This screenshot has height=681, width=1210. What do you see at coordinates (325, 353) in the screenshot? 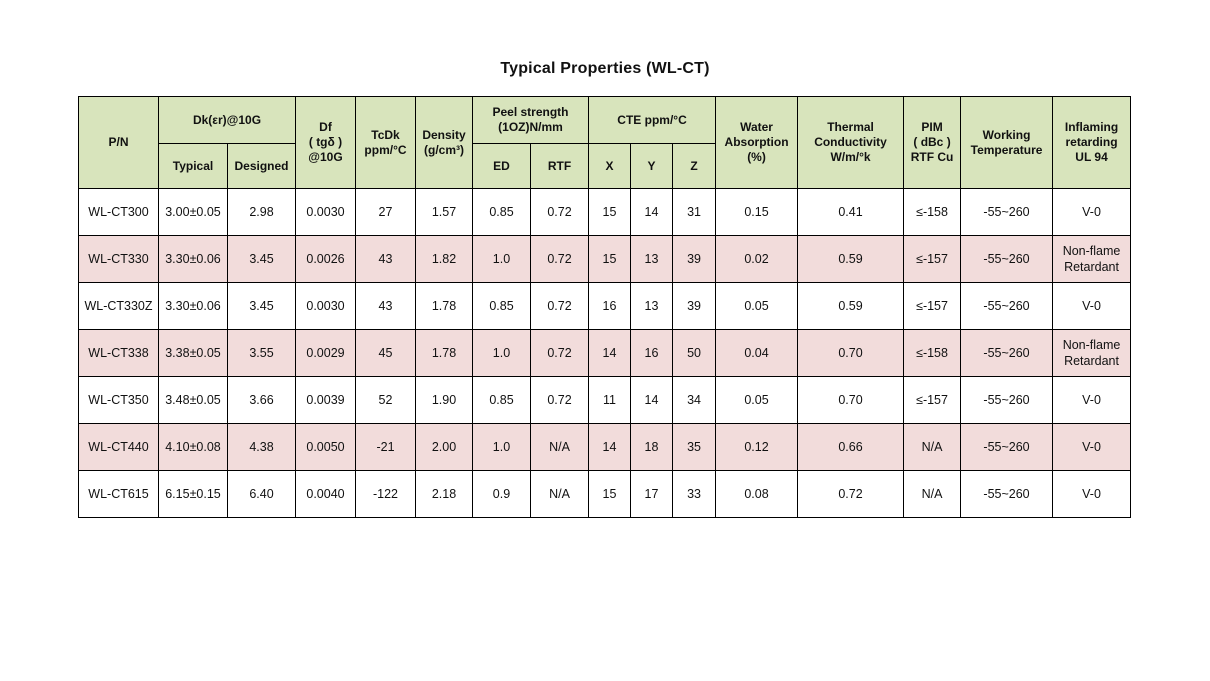
I see `table-cell: 0.0029` at bounding box center [325, 353].